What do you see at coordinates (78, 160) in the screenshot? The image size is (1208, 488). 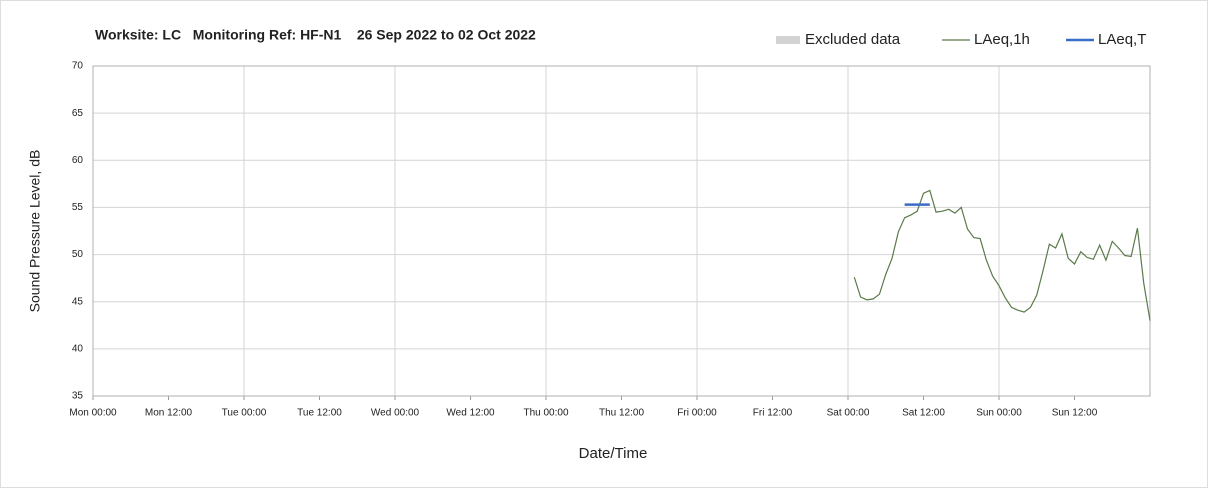 I see `y-tick-label: 60` at bounding box center [78, 160].